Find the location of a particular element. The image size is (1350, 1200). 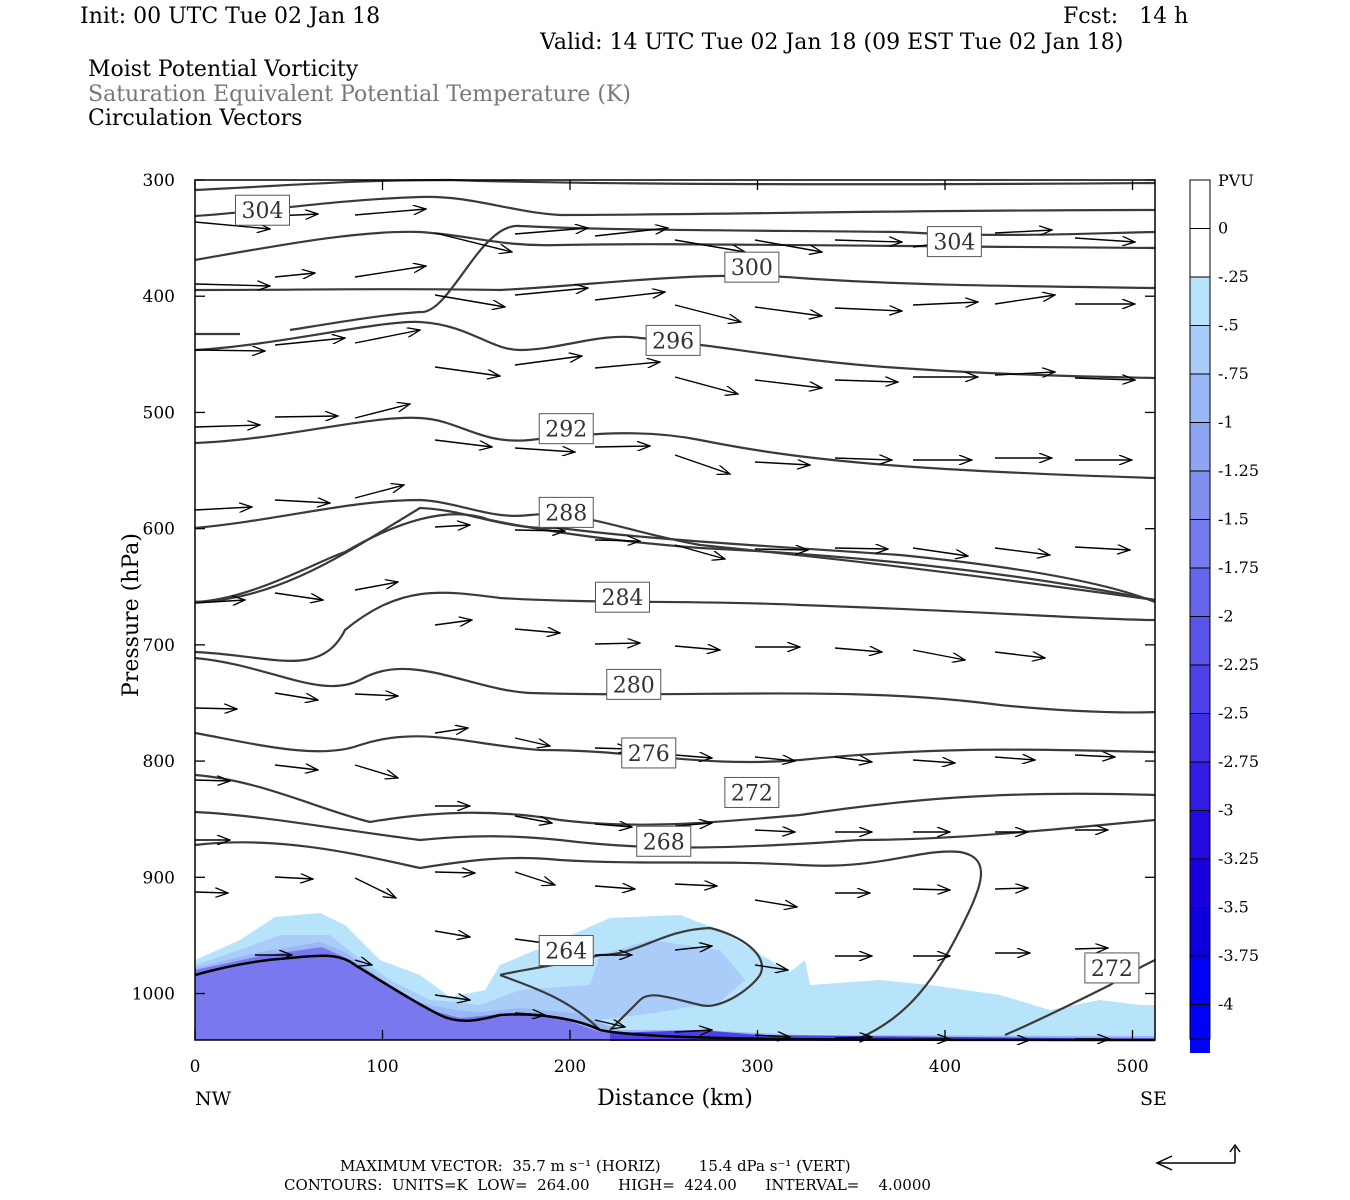

y-axis-label: Pressure (hPa) is located at coordinates (131, 615).